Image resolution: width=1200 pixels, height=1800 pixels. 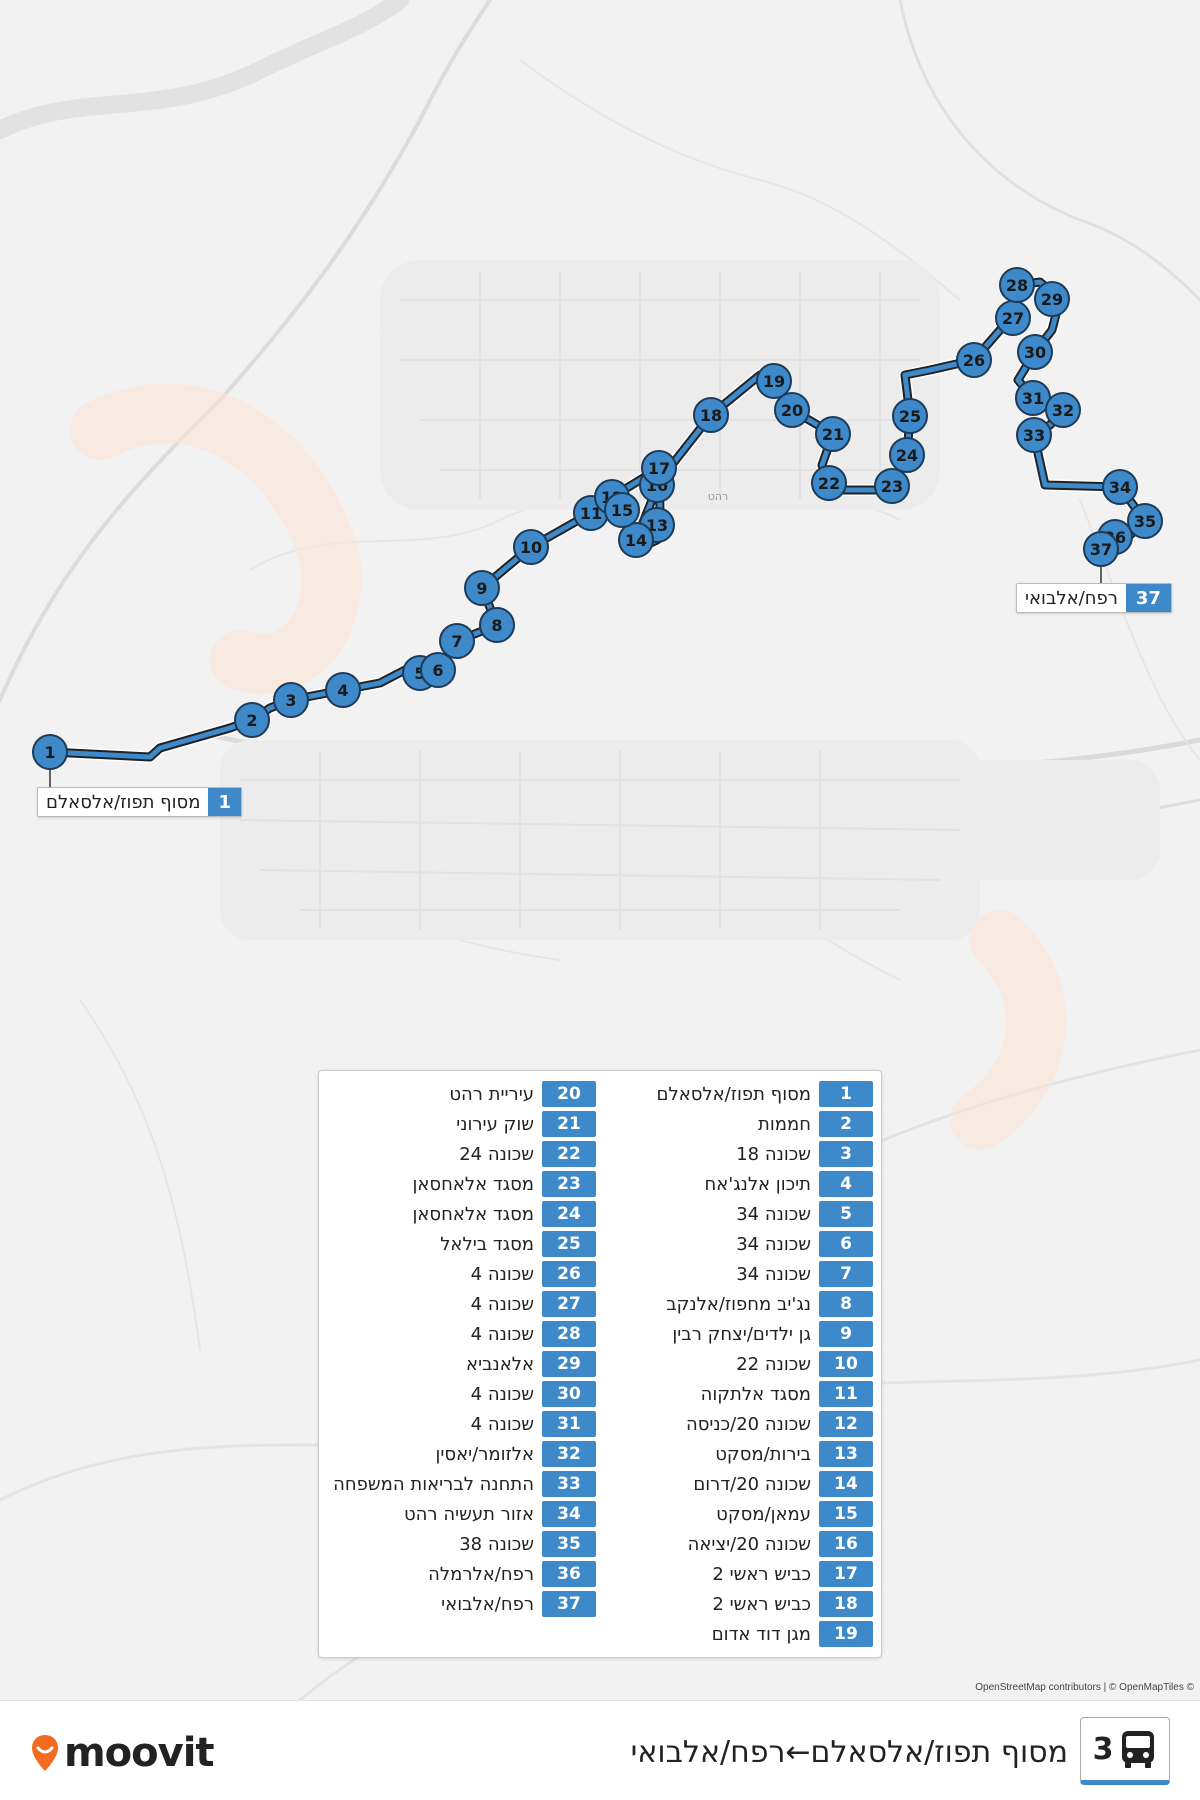 What do you see at coordinates (1035, 352) in the screenshot?
I see `stop-marker: 30` at bounding box center [1035, 352].